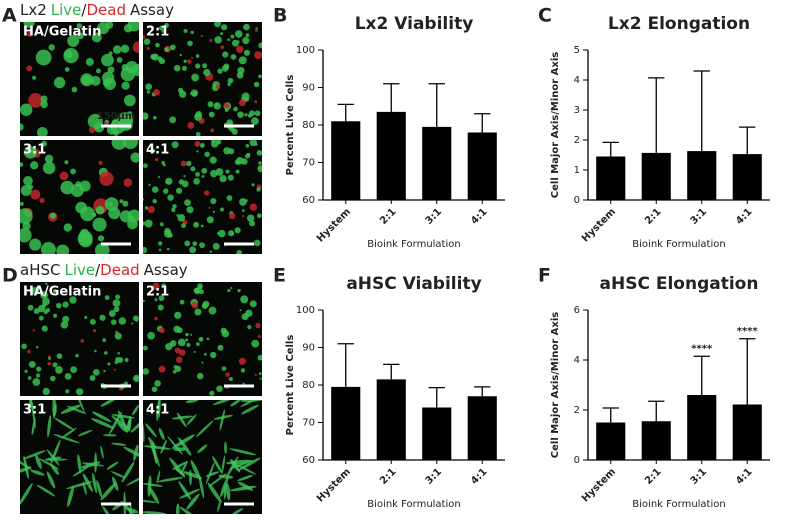 This screenshot has height=520, width=800. Describe the element at coordinates (202, 79) in the screenshot. I see `micrograph: 2:1` at that location.